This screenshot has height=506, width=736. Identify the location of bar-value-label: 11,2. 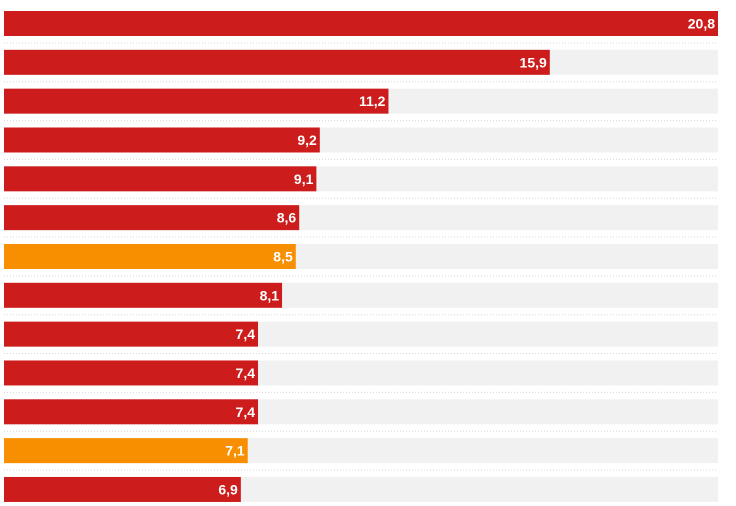
(372, 101).